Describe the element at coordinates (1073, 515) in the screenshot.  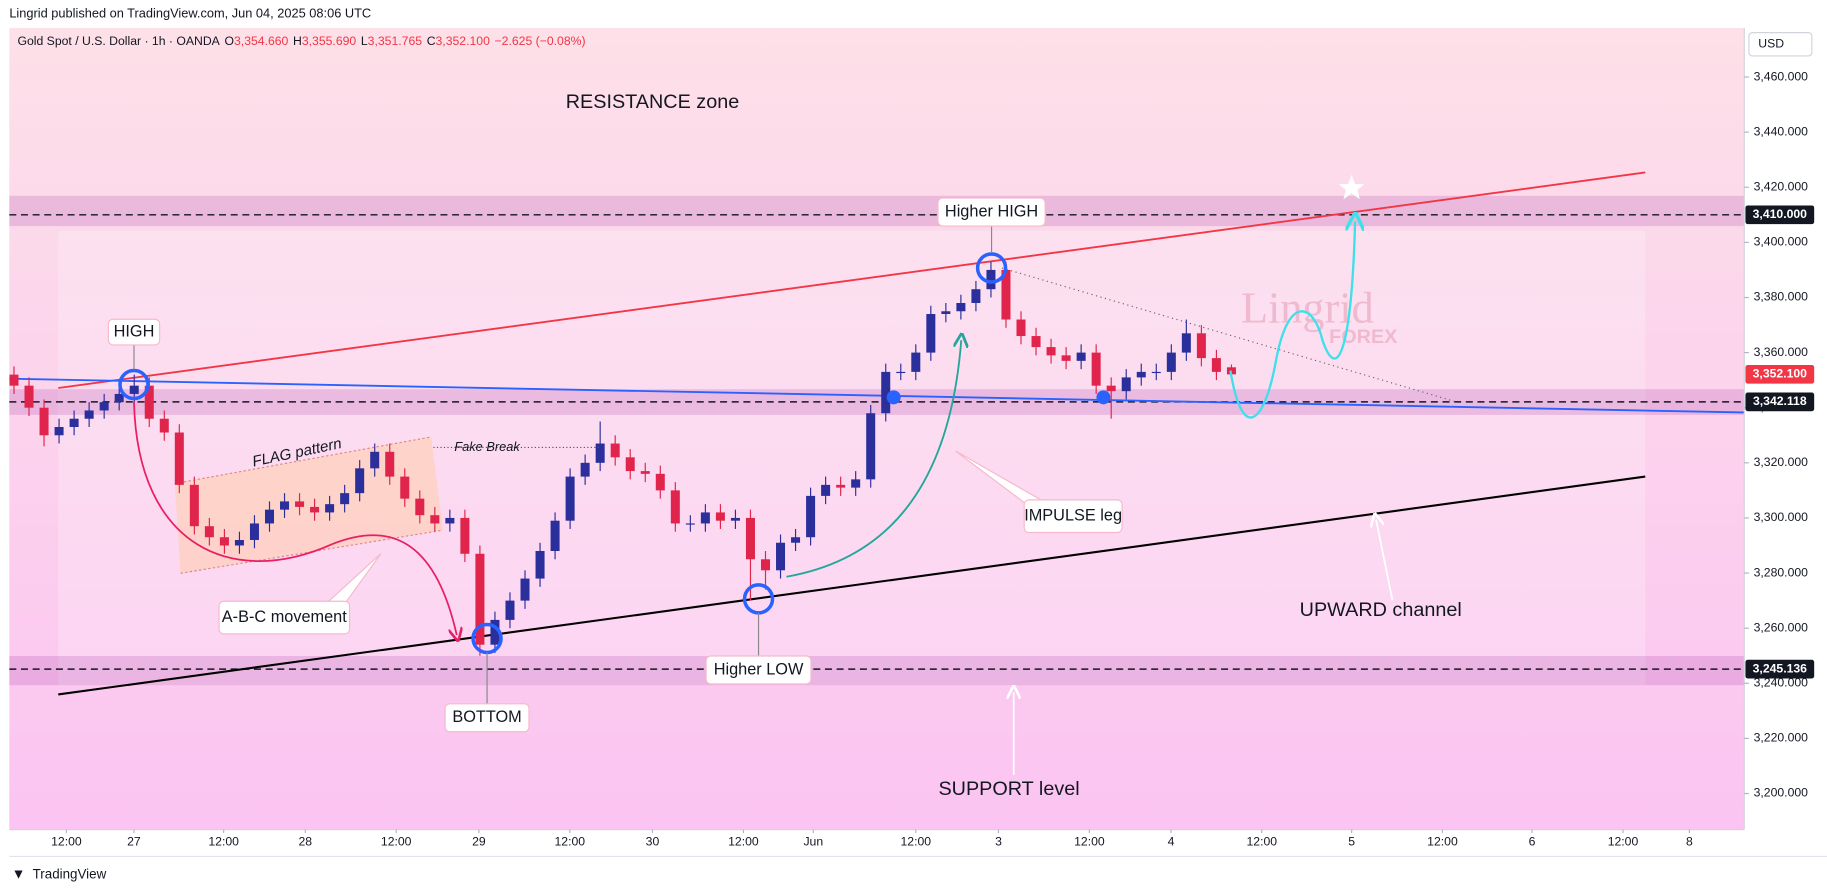
I see `impulse-label: IMPULSE leg` at that location.